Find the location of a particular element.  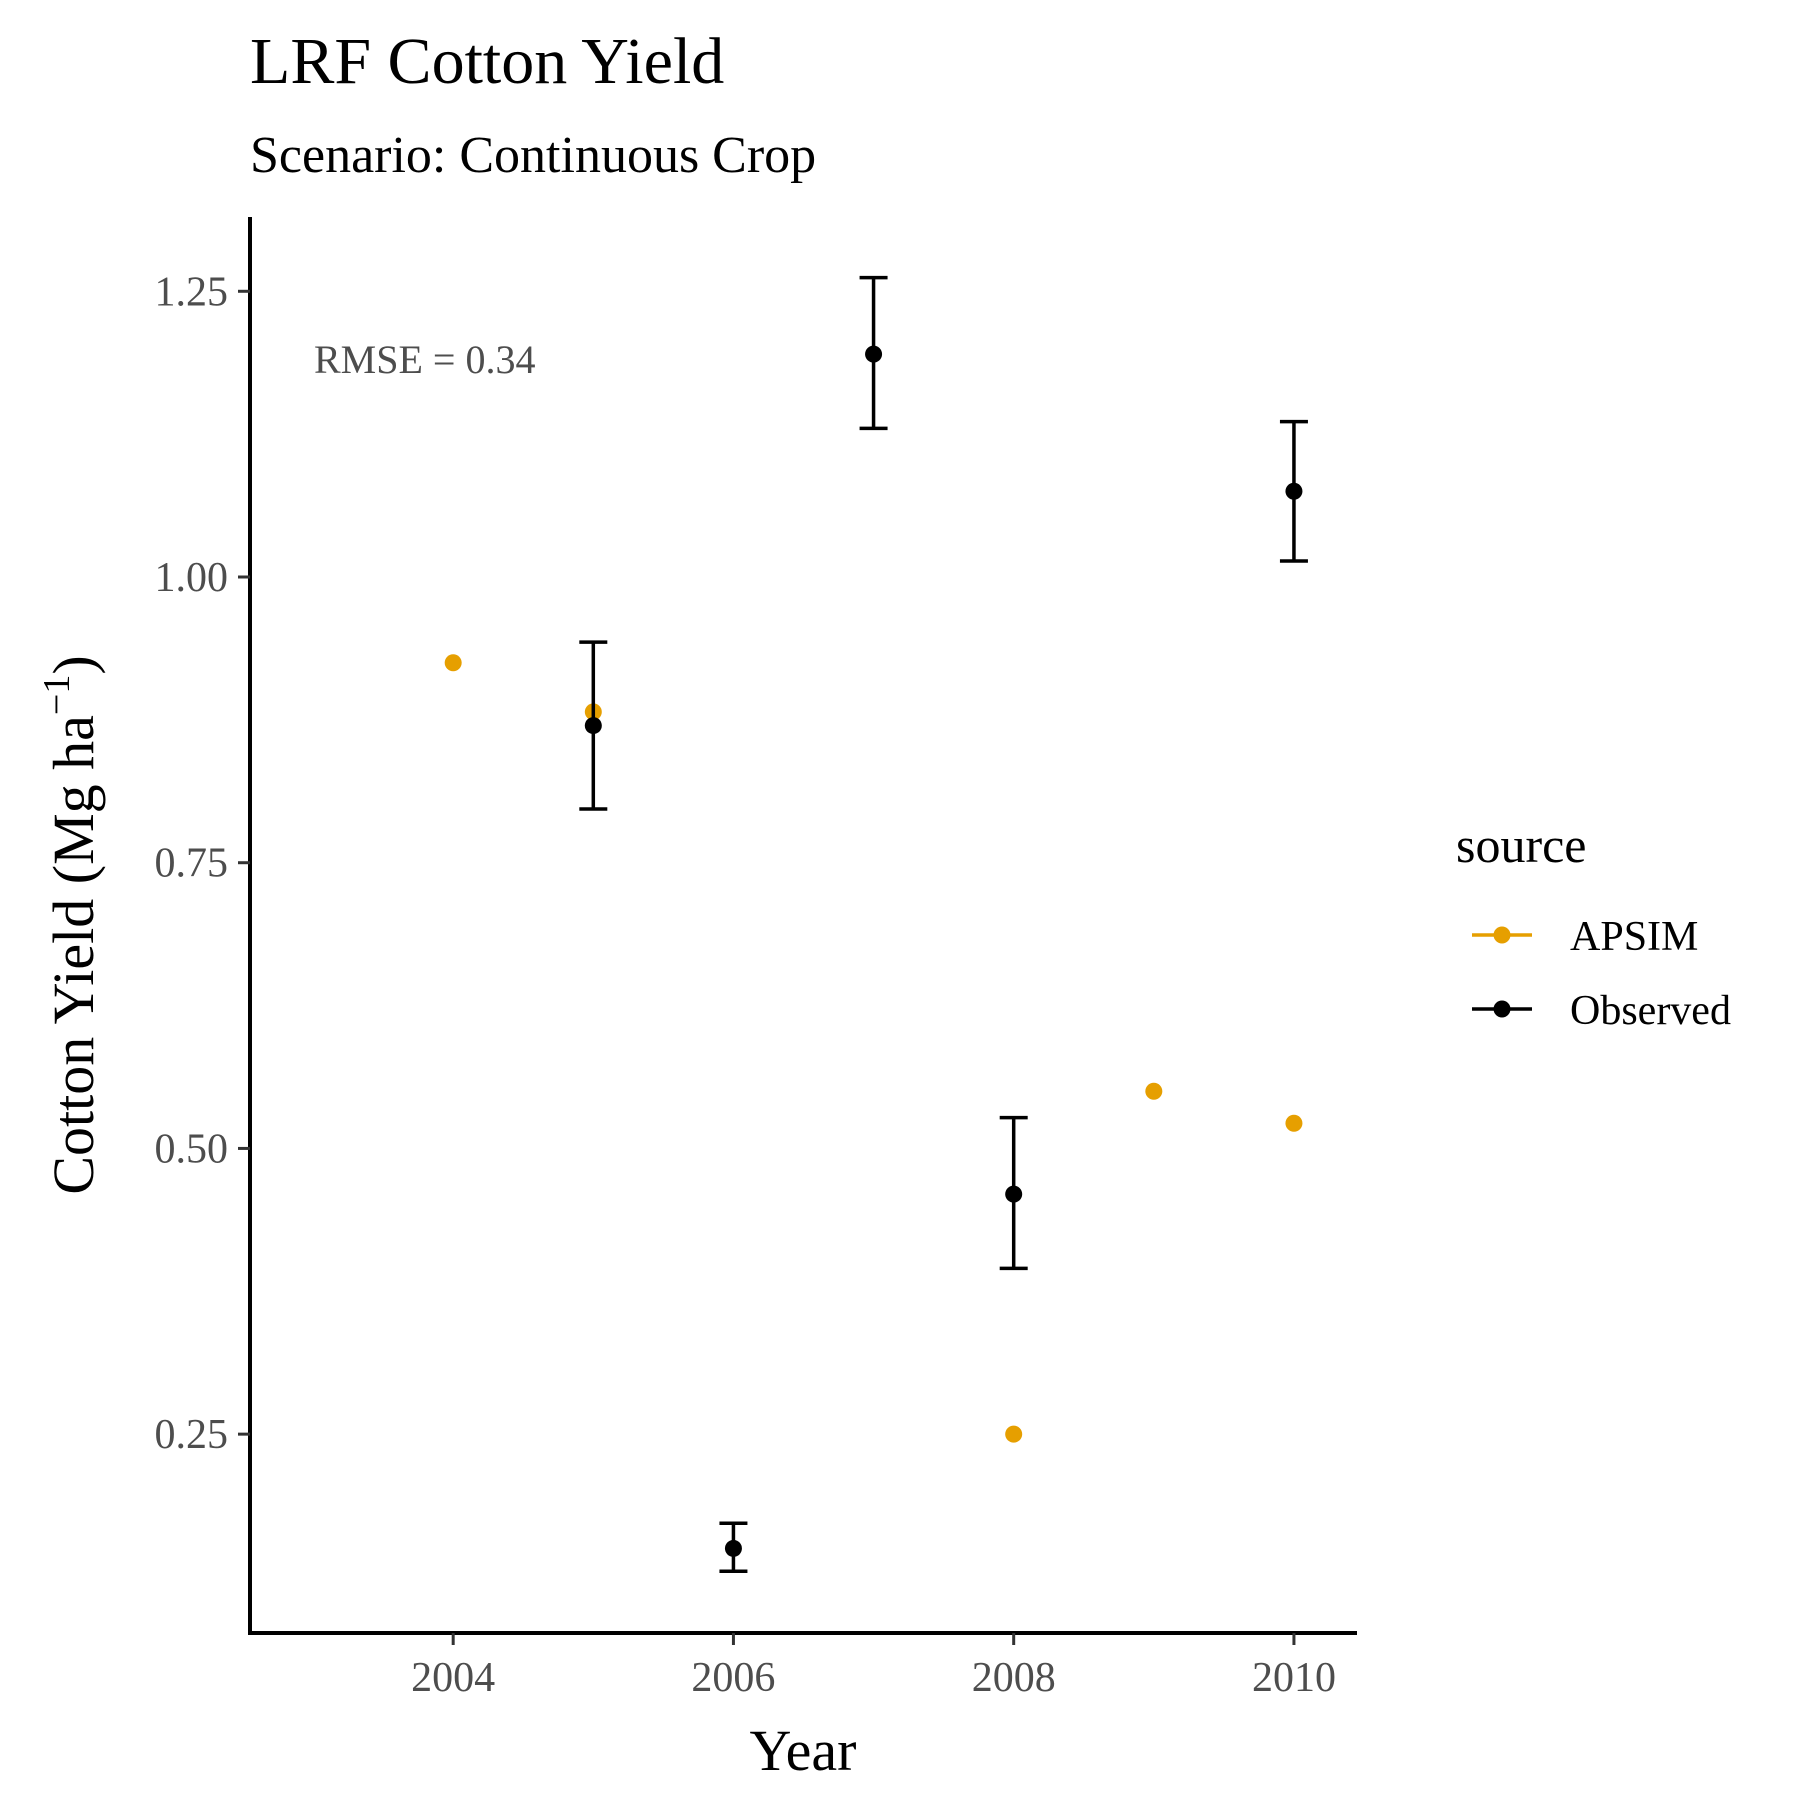

legend-key-observed is located at coordinates (1502, 1009).